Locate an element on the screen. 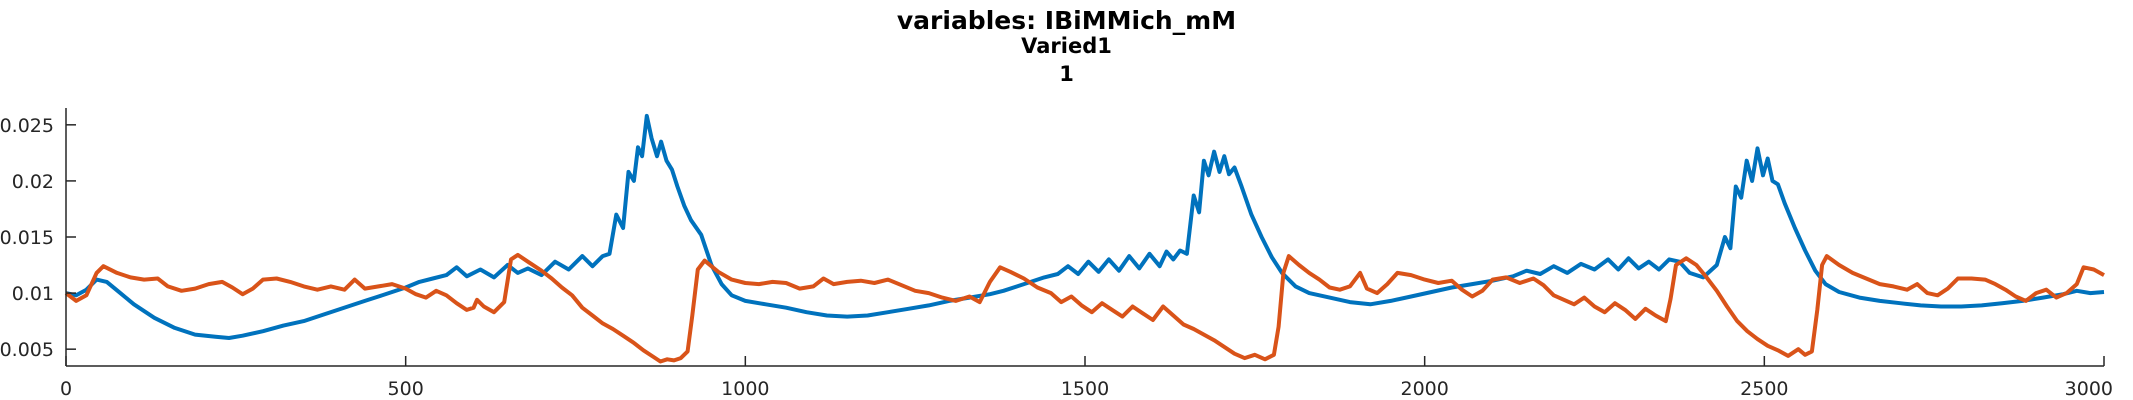 Image resolution: width=2133 pixels, height=400 pixels. y-tick-label: 0.02 is located at coordinates (33, 182).